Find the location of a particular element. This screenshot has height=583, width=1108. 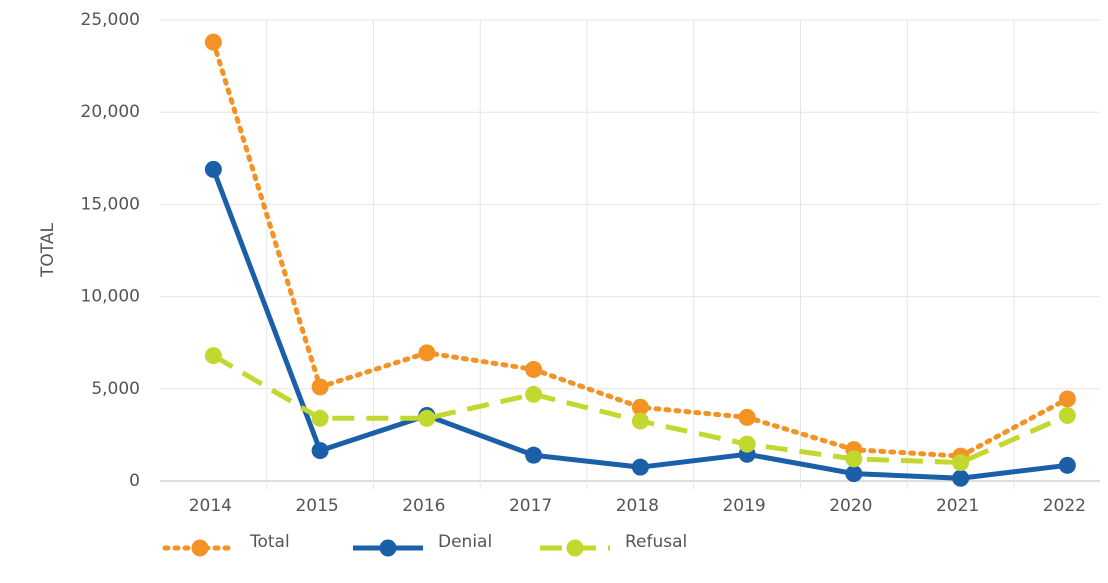

y-tick-label: 10,000 is located at coordinates (110, 297).